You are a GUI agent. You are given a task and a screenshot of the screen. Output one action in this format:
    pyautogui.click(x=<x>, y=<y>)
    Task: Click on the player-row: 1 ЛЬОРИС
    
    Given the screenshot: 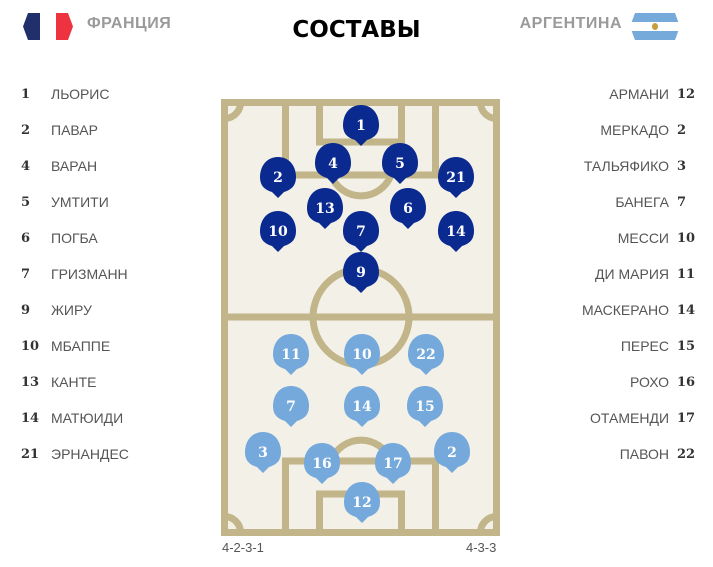 What is the action you would take?
    pyautogui.click(x=64, y=94)
    